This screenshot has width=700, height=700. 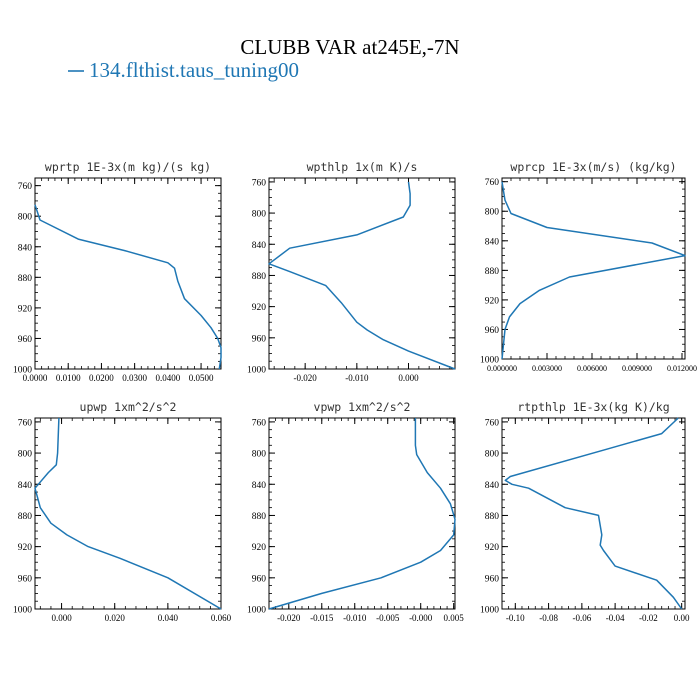 What do you see at coordinates (362, 407) in the screenshot?
I see `subplot-title: vpwp 1xm^2/s^2` at bounding box center [362, 407].